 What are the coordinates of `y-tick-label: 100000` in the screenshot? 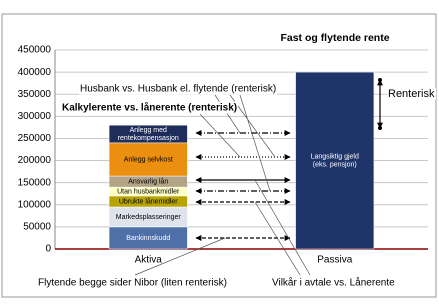 It's located at (35, 204).